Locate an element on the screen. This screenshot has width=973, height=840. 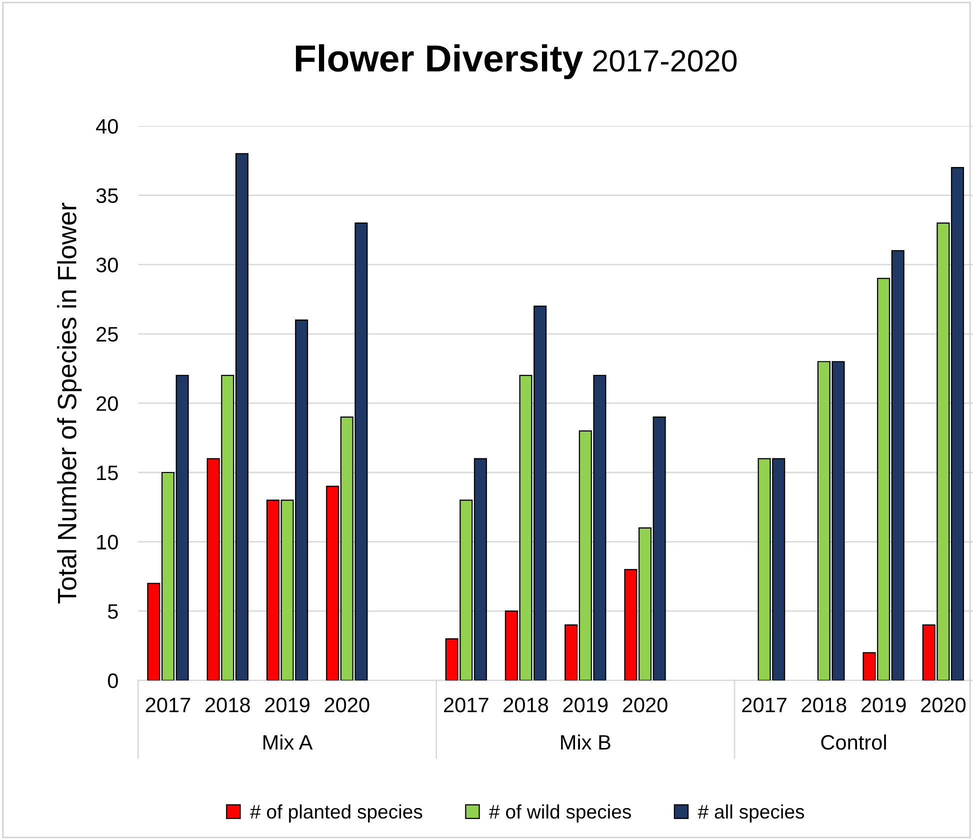
text: Control is located at coordinates (853, 742).